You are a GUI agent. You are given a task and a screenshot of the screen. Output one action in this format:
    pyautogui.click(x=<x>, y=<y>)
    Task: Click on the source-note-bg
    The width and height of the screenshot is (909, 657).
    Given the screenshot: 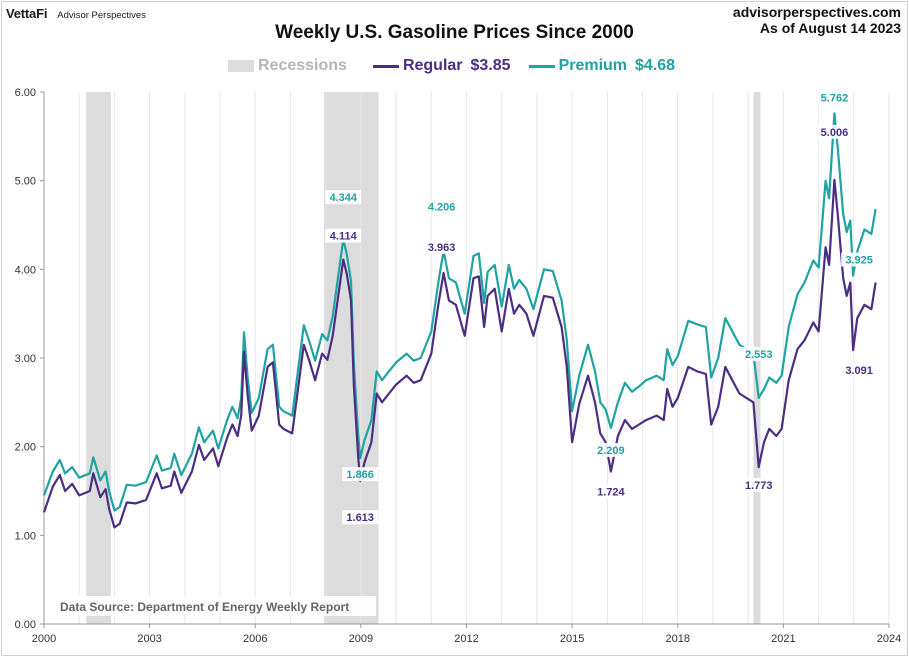 What is the action you would take?
    pyautogui.click(x=214, y=606)
    